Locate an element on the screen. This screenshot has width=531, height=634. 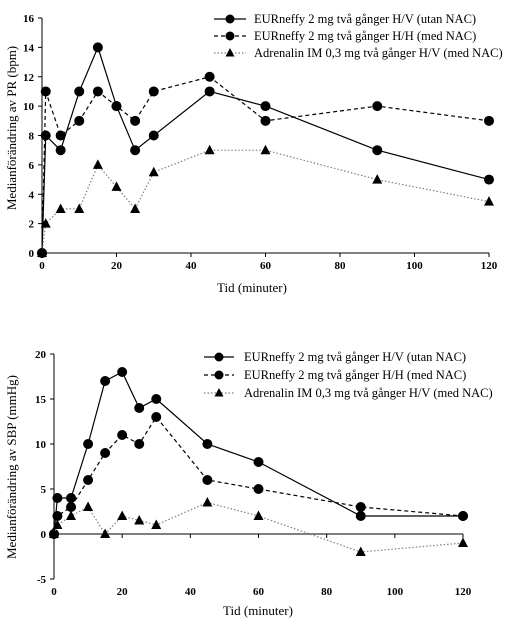
pr-x-tick-label: 120 is located at coordinates (489, 266).